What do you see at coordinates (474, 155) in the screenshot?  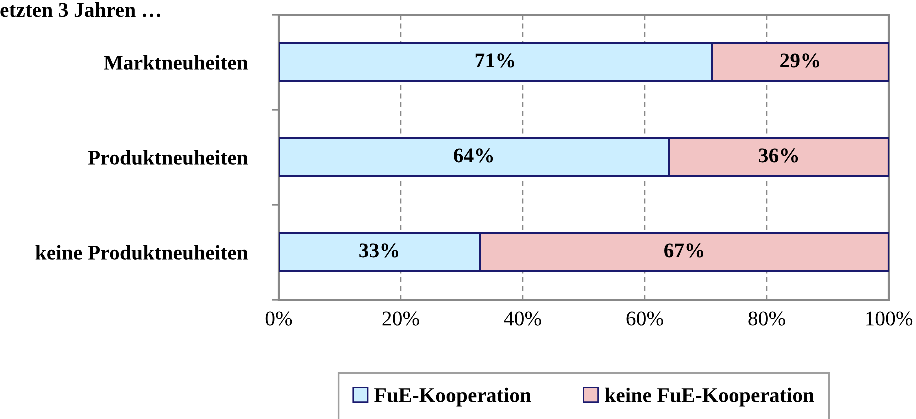 I see `data-label: 64%` at bounding box center [474, 155].